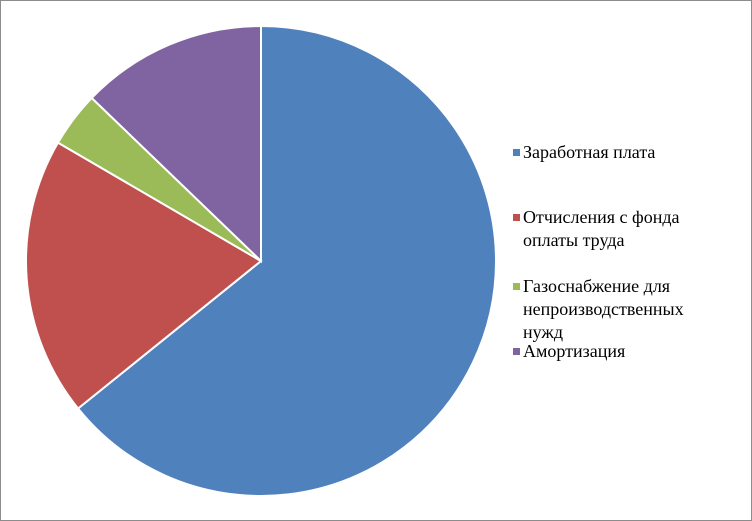 This screenshot has width=752, height=521. What do you see at coordinates (176, 144) in the screenshot?
I see `pie-slice` at bounding box center [176, 144].